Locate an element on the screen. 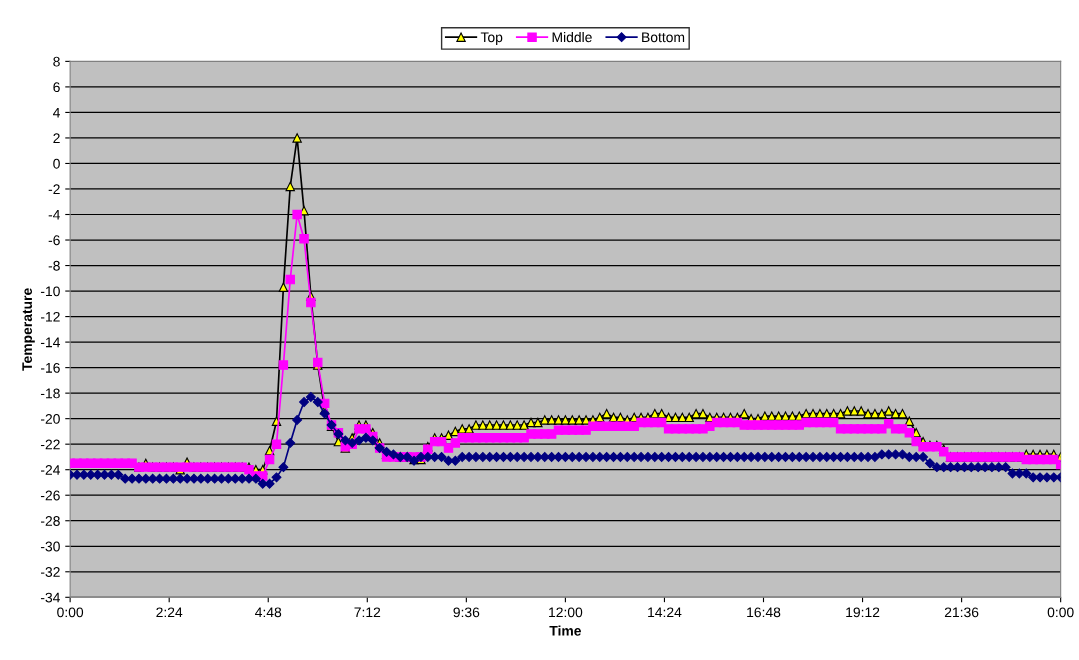 This screenshot has height=660, width=1079. y-tick-label: -2 is located at coordinates (54, 189).